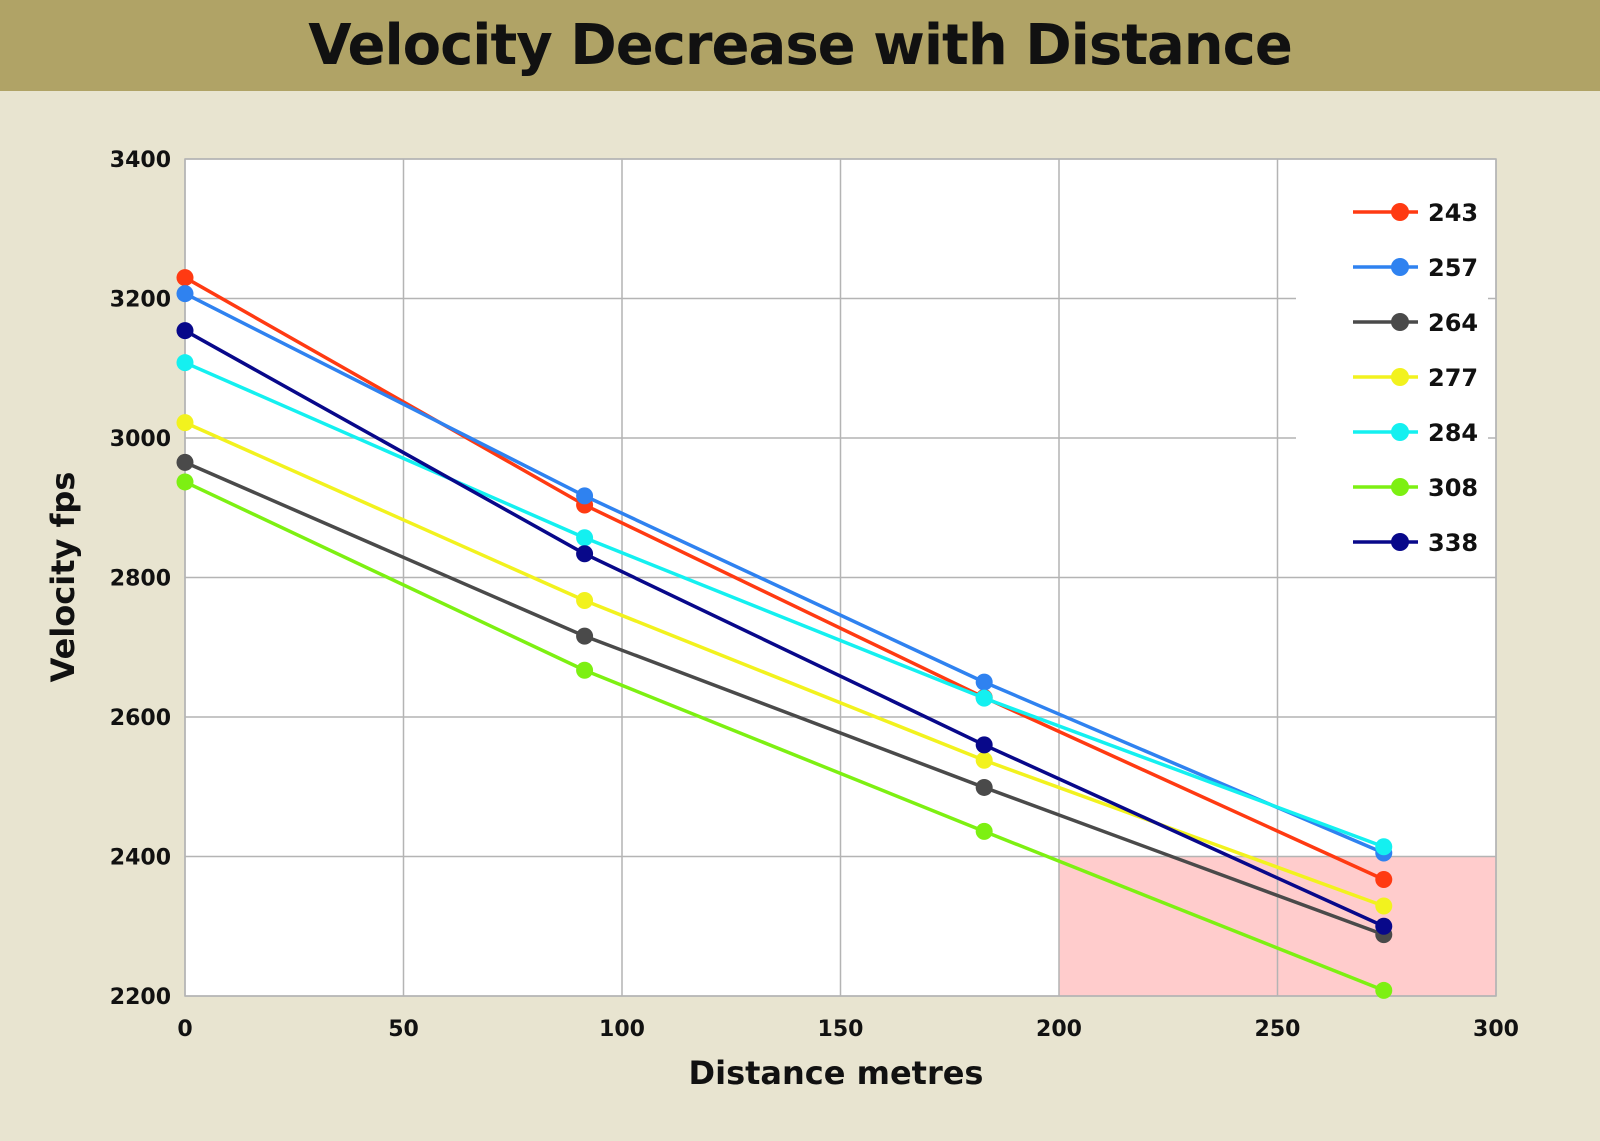 This screenshot has height=1141, width=1600. What do you see at coordinates (1453, 543) in the screenshot?
I see `legend-label-338: 338` at bounding box center [1453, 543].